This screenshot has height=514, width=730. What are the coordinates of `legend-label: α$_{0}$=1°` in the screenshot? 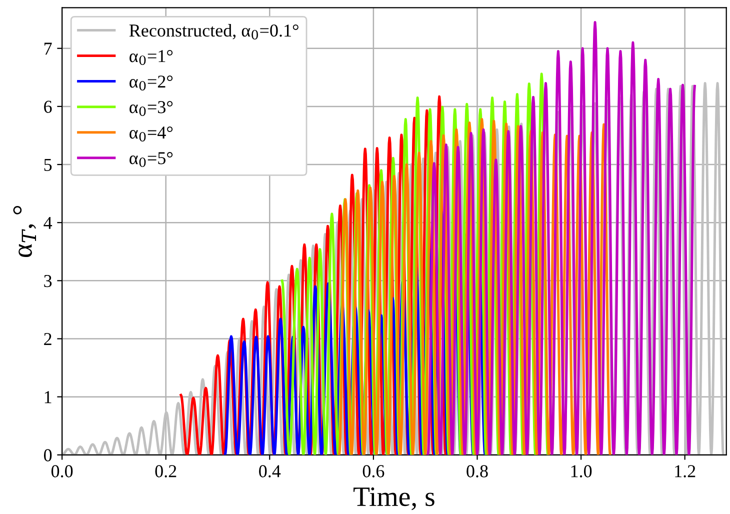 It's located at (151, 58).